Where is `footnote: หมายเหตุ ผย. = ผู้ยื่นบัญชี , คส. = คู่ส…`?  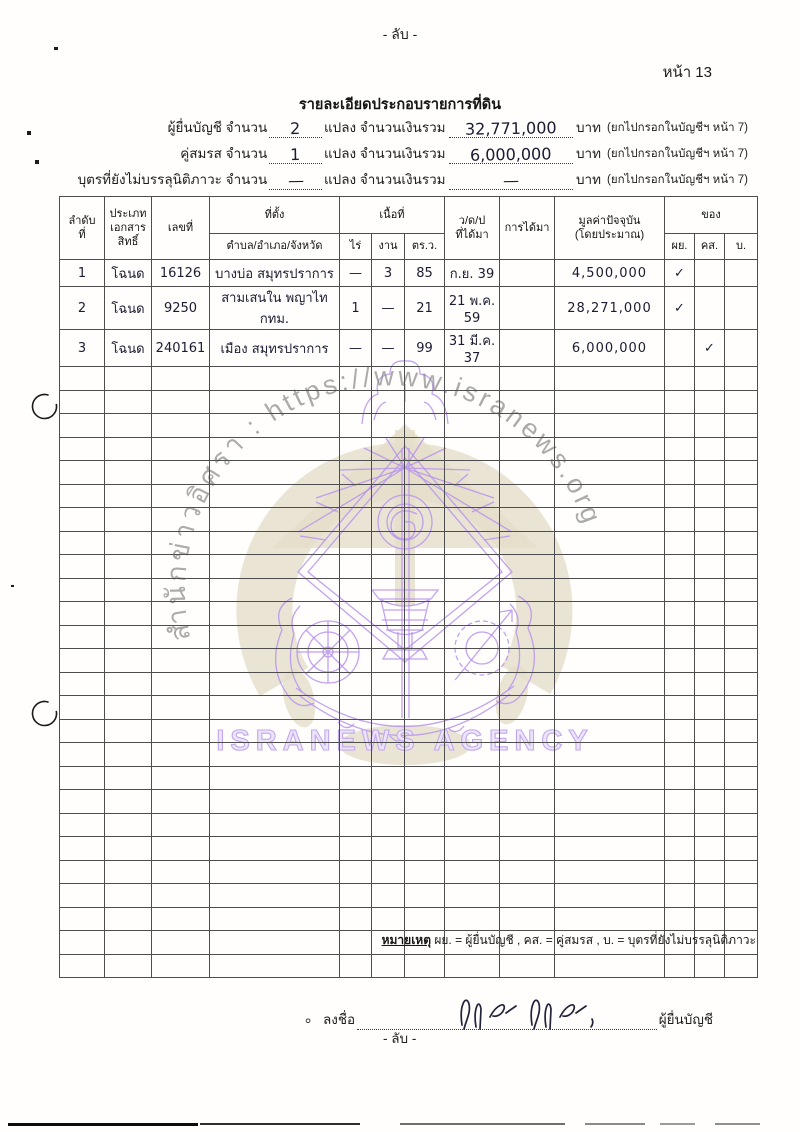 footnote: หมายเหตุ ผย. = ผู้ยื่นบัญชี , คส. = คู่ส… is located at coordinates (569, 940).